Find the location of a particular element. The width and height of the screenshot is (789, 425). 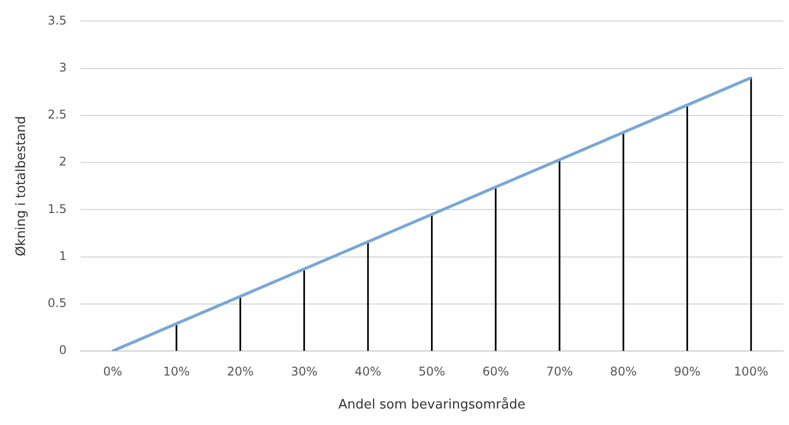

x-tick-label: 60% is located at coordinates (496, 371).